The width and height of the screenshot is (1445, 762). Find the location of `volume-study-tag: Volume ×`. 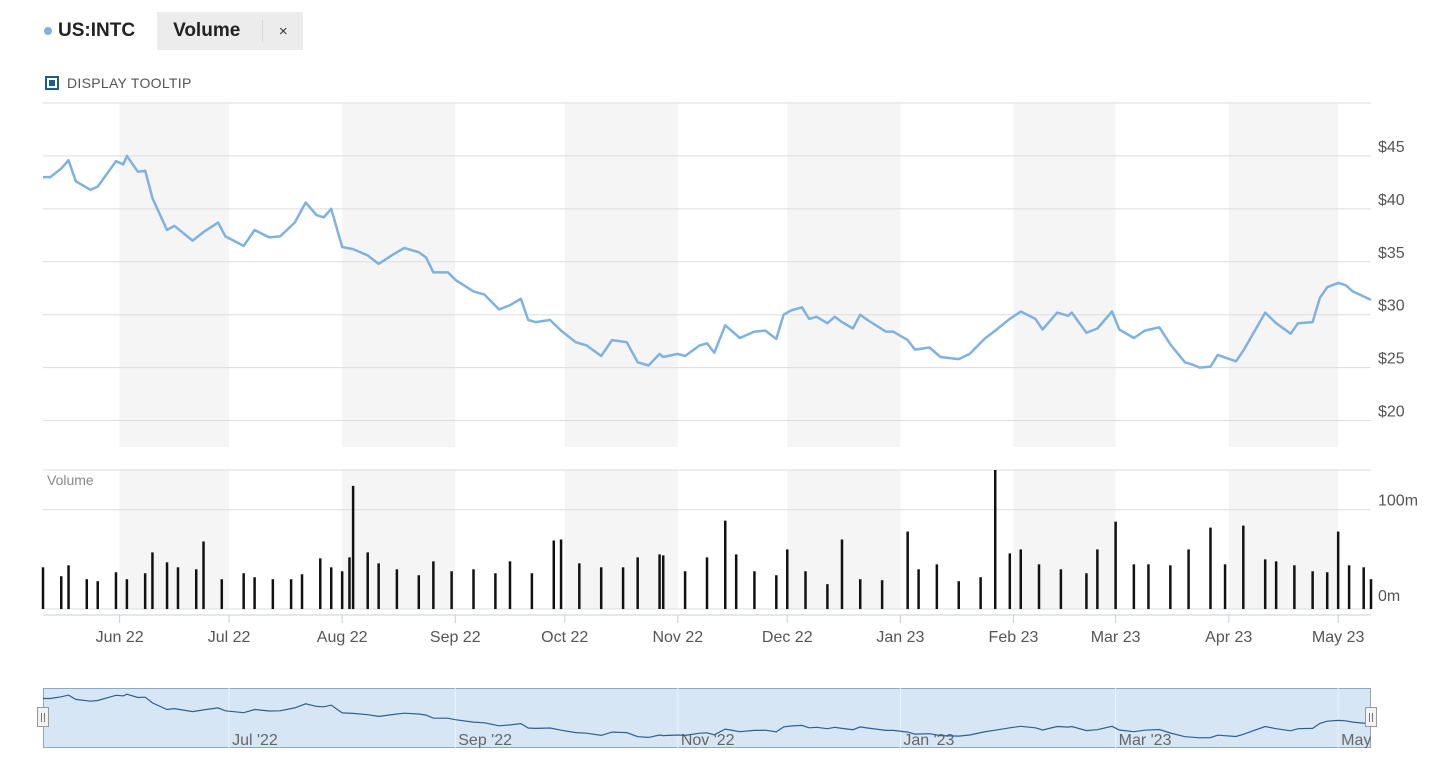

volume-study-tag: Volume × is located at coordinates (230, 31).